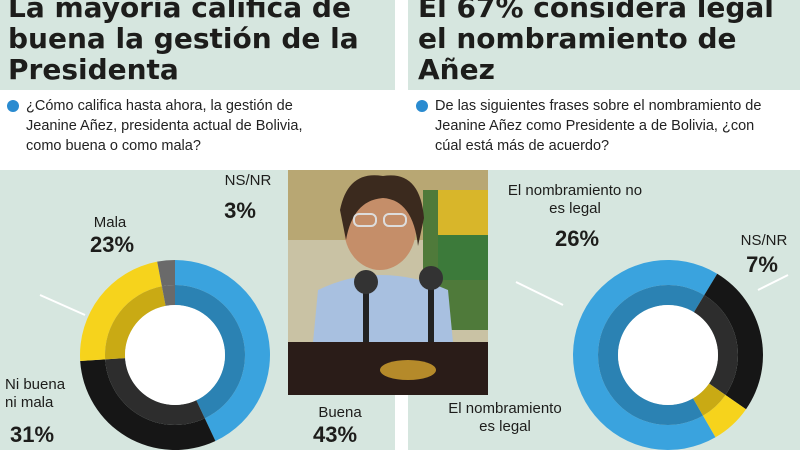 The height and width of the screenshot is (450, 800). What do you see at coordinates (335, 434) in the screenshot?
I see `value-buena: 43%` at bounding box center [335, 434].